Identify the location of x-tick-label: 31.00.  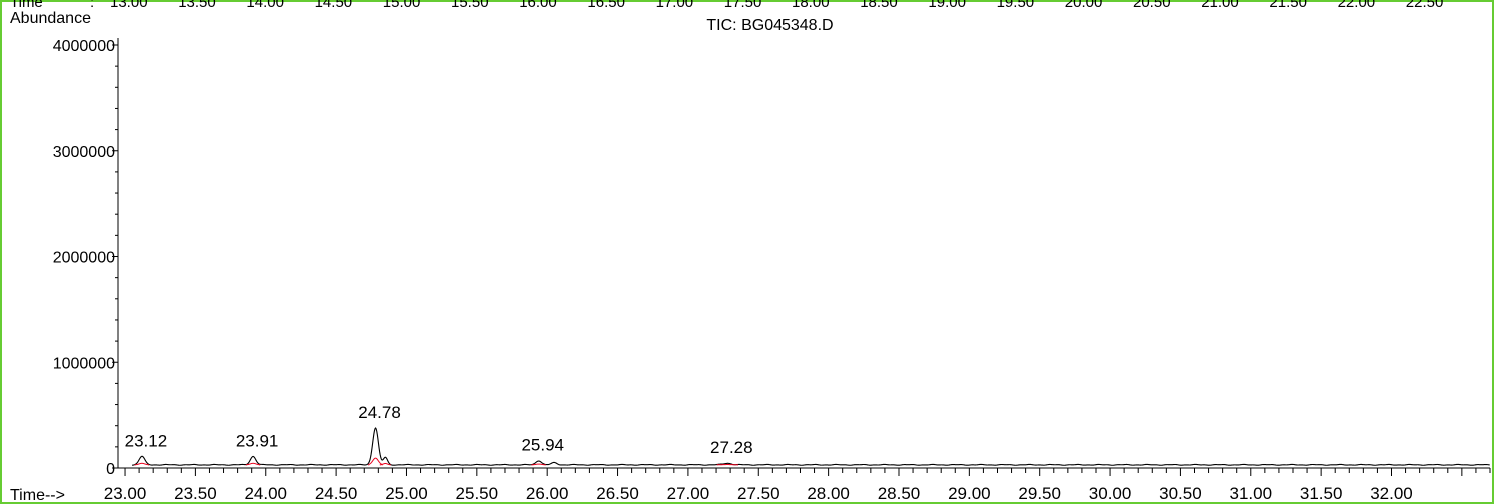
(1251, 493).